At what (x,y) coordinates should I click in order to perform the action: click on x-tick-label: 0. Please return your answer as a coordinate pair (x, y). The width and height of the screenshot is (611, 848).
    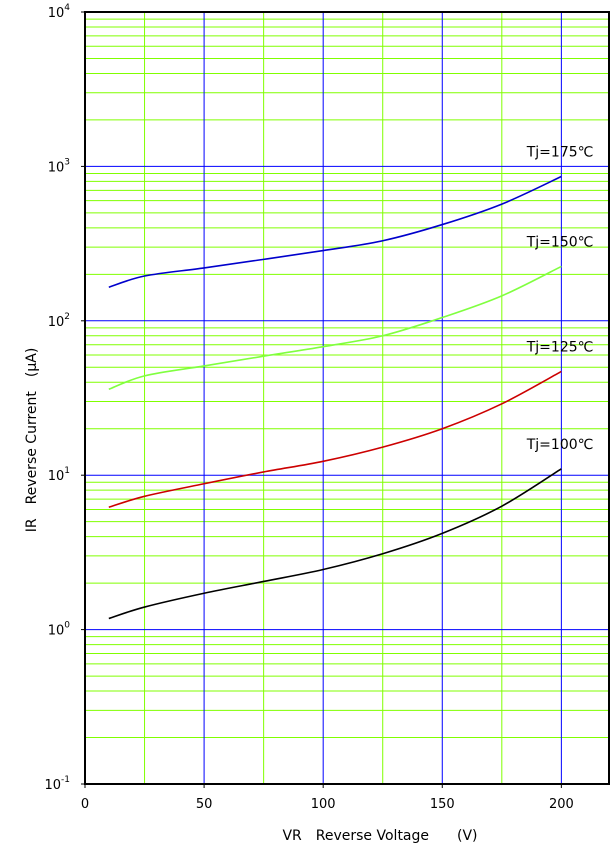
    Looking at the image, I should click on (85, 804).